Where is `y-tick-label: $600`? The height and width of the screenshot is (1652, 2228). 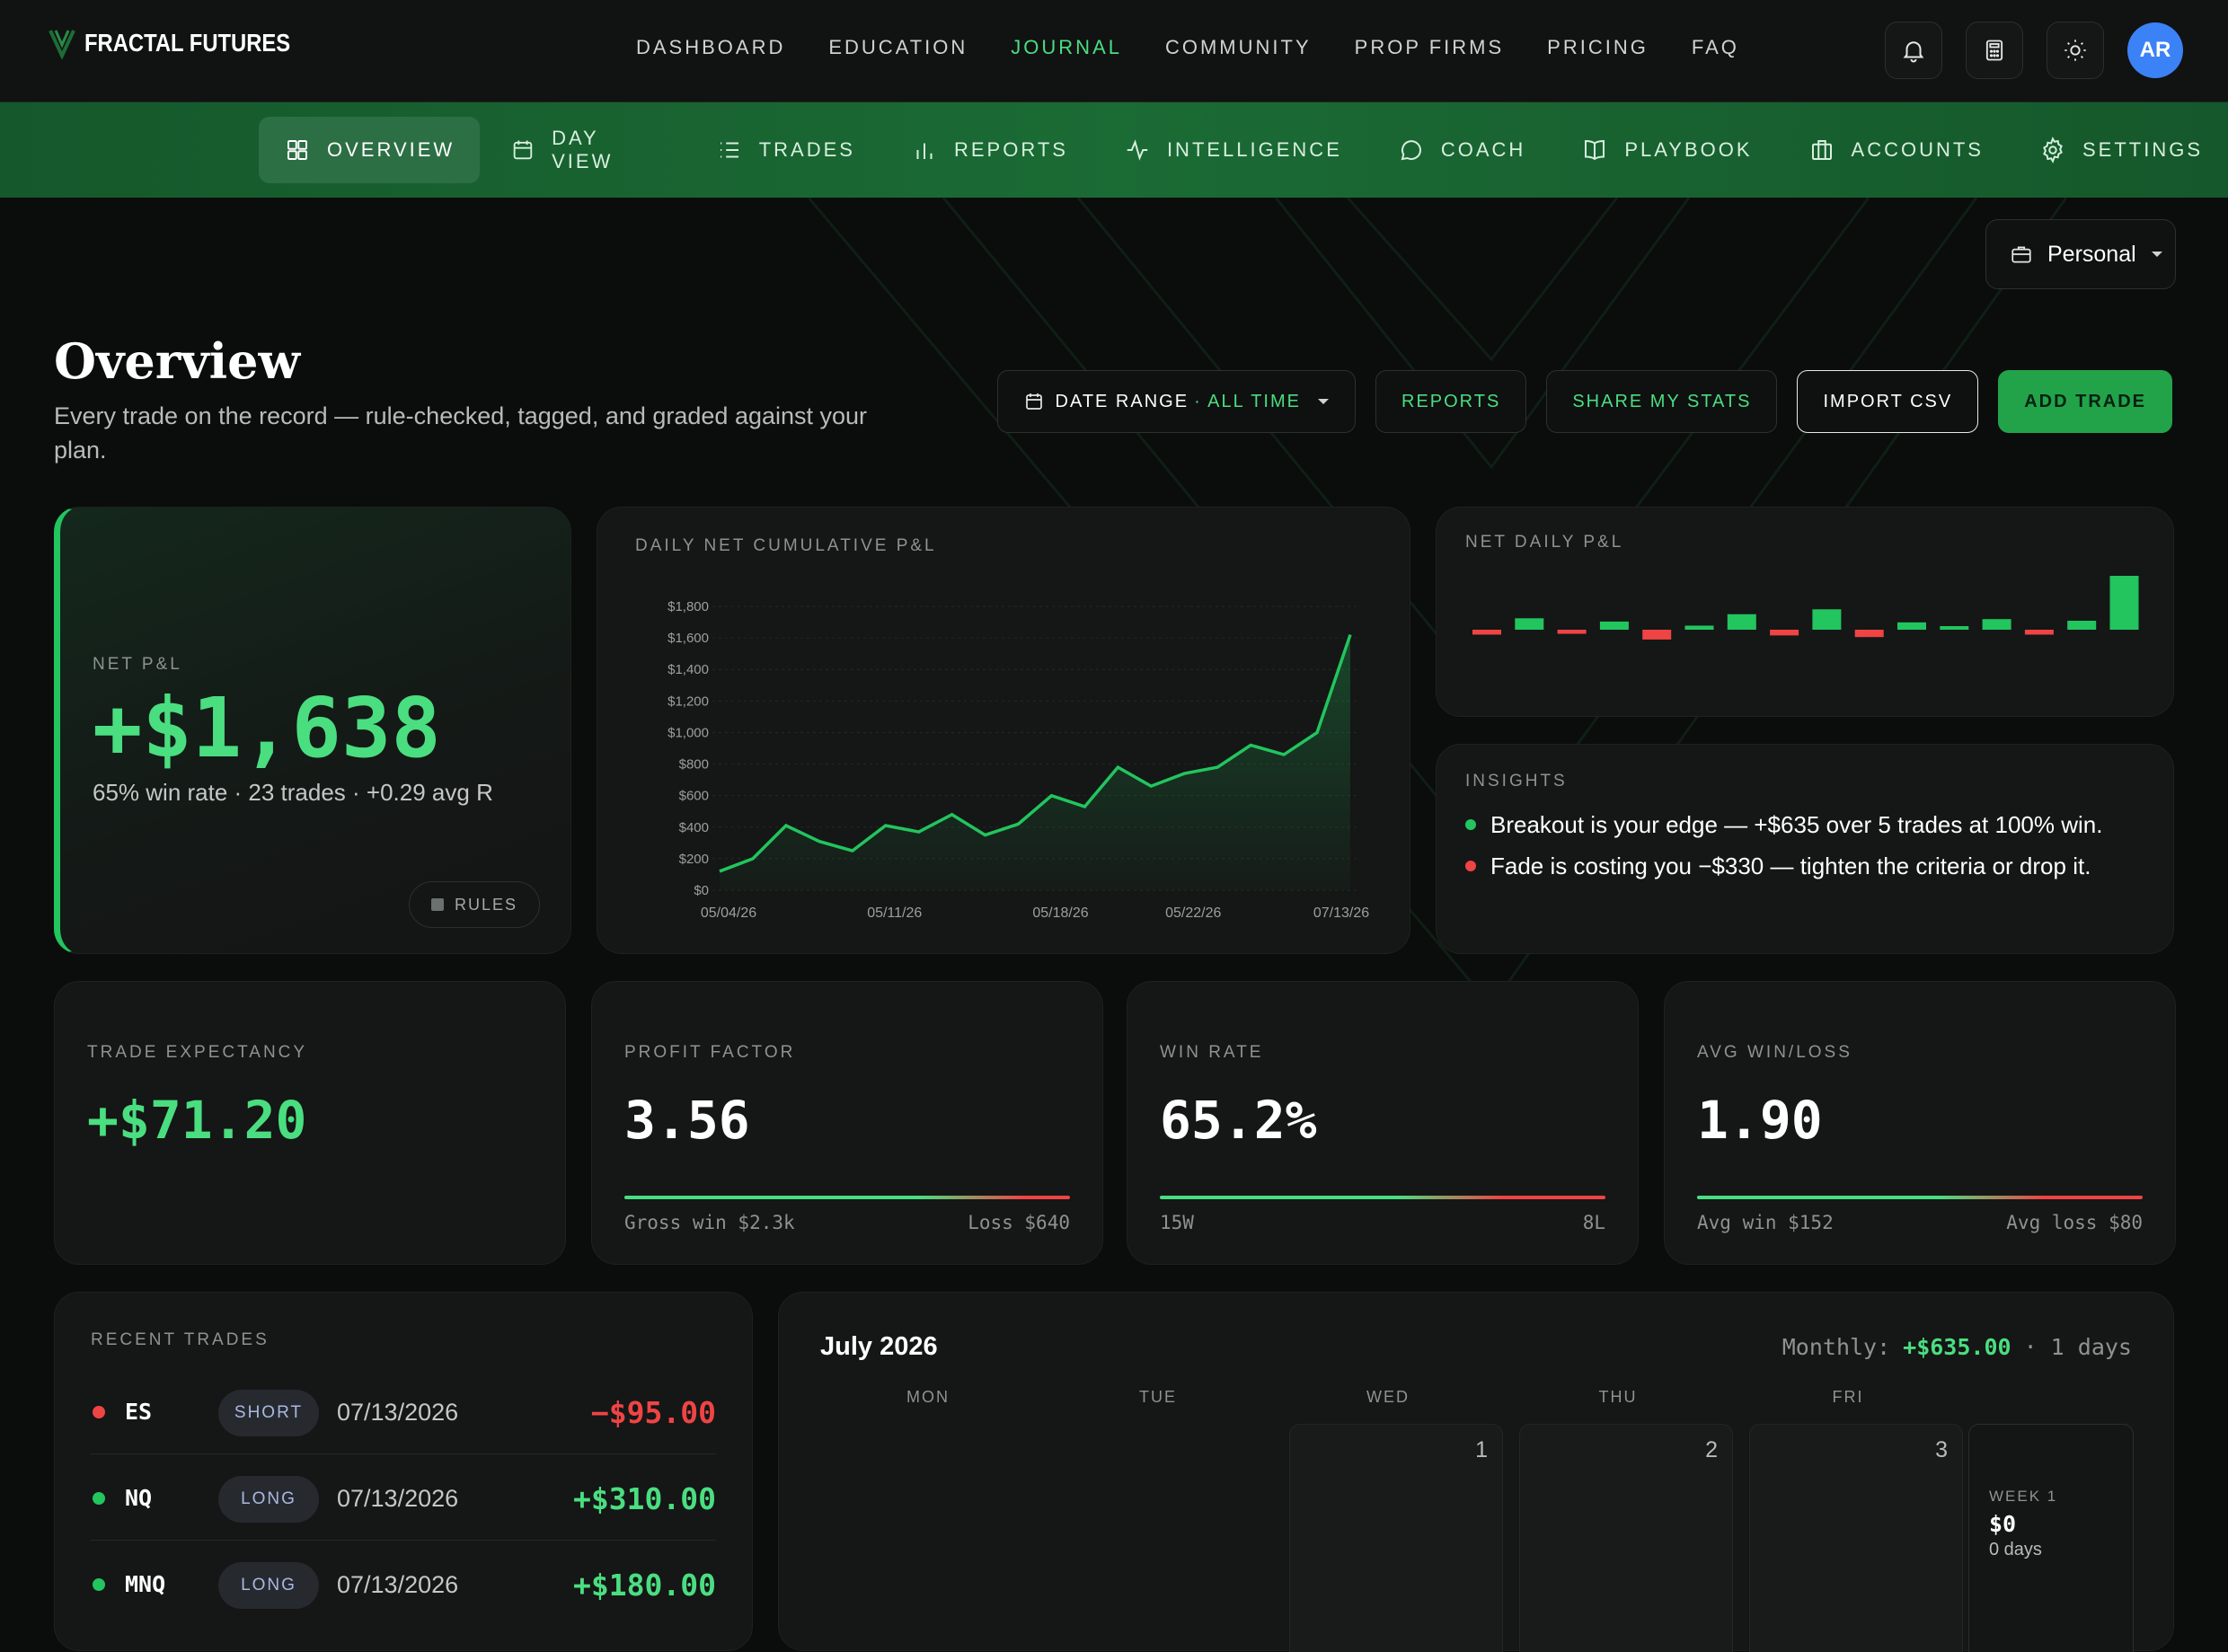 y-tick-label: $600 is located at coordinates (694, 796).